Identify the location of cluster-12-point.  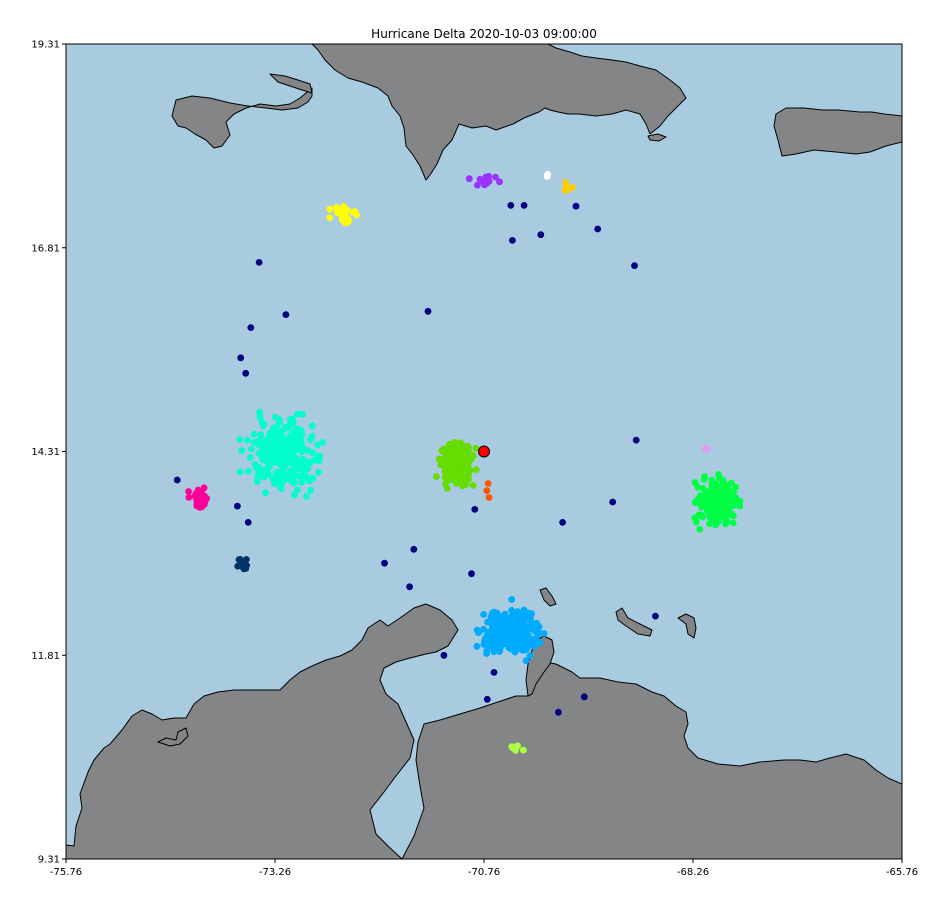
(515, 750).